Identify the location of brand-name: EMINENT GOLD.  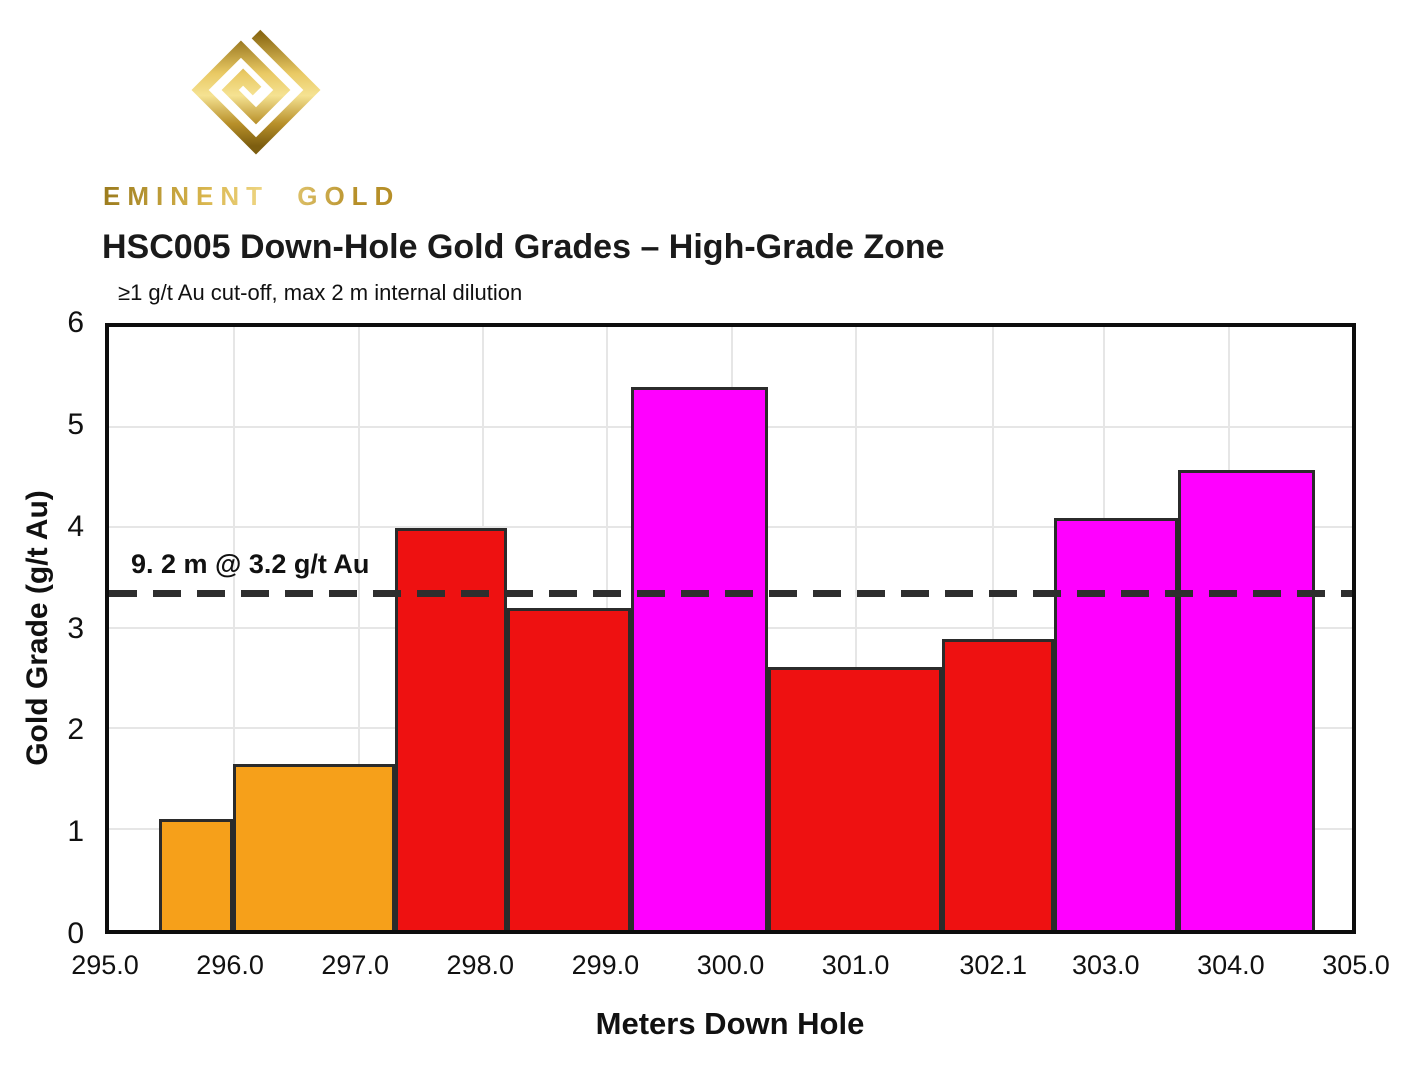
(252, 196).